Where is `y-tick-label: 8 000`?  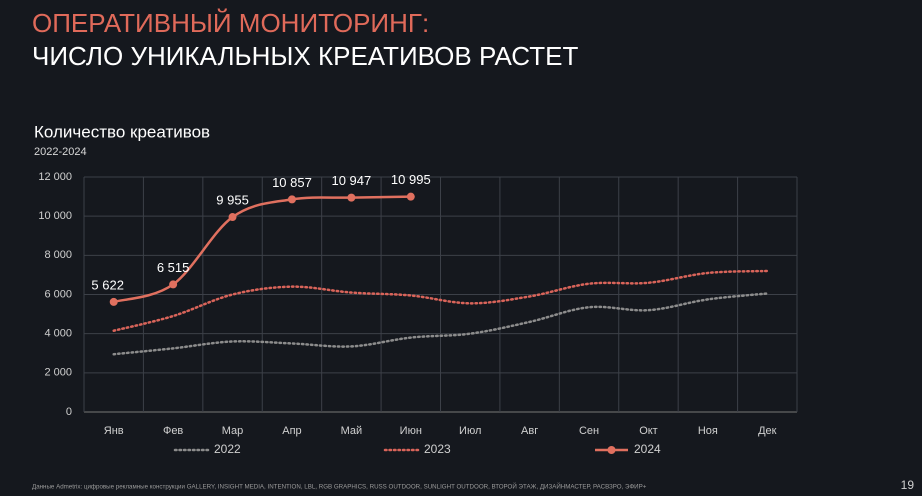
y-tick-label: 8 000 is located at coordinates (58, 255).